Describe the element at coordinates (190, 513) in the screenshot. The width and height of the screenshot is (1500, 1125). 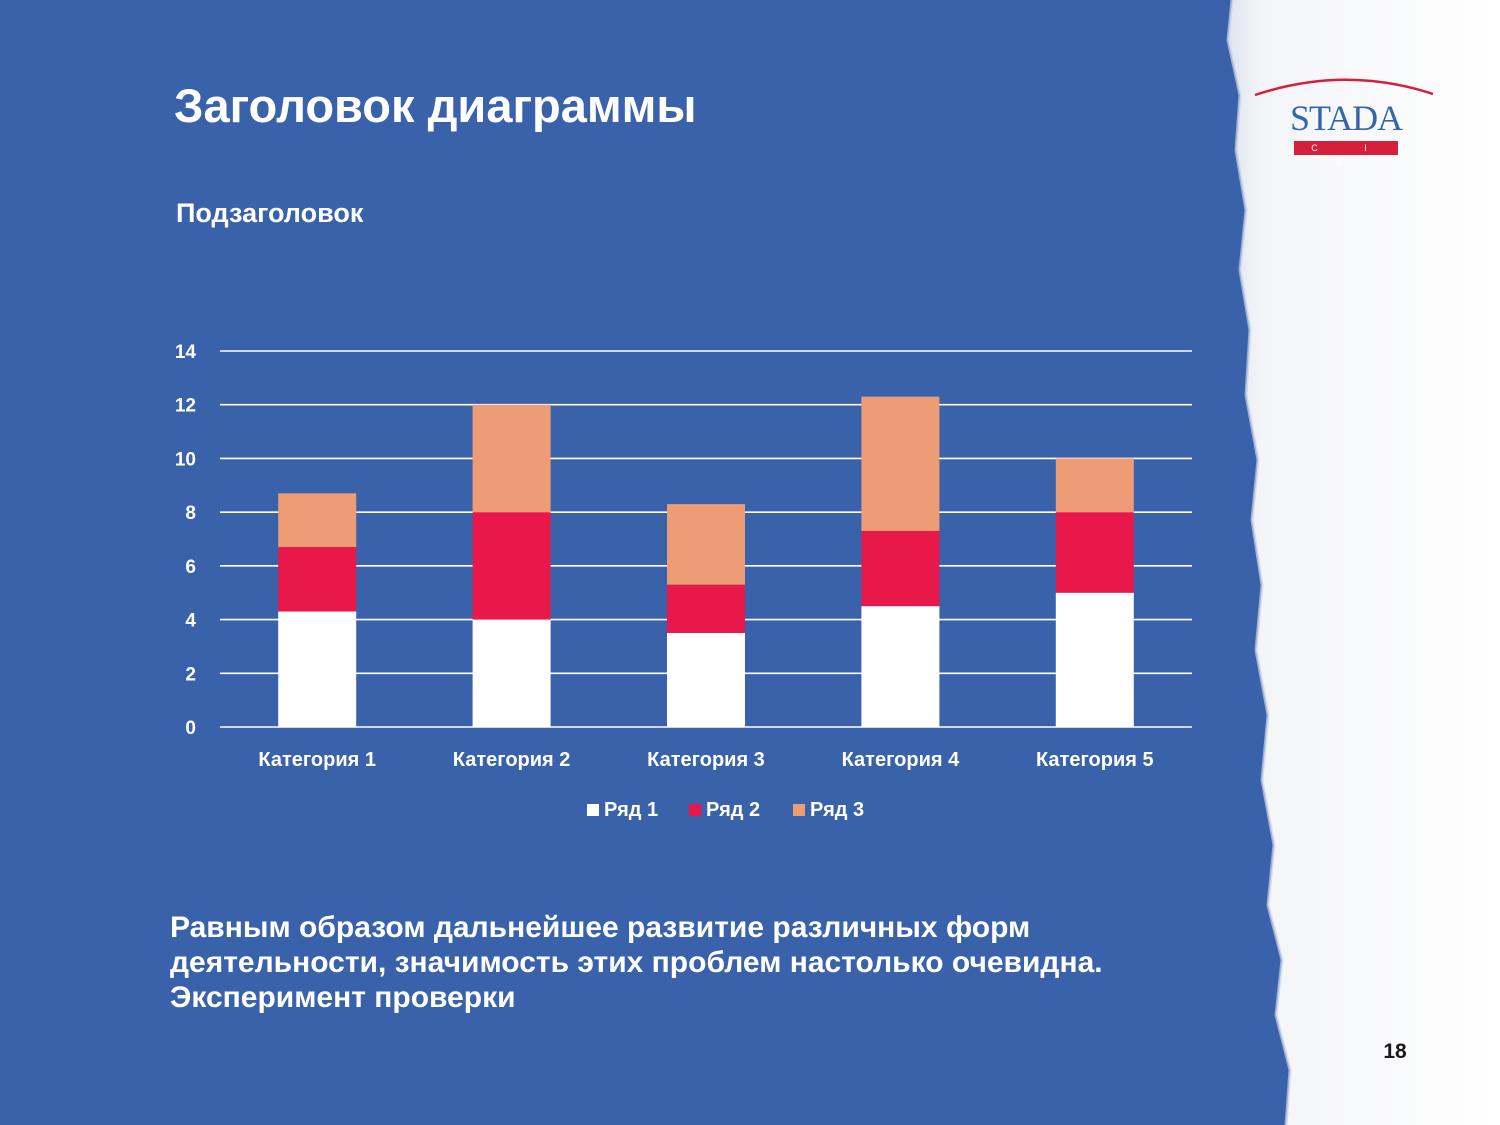
I see `y-tick-label: 8` at that location.